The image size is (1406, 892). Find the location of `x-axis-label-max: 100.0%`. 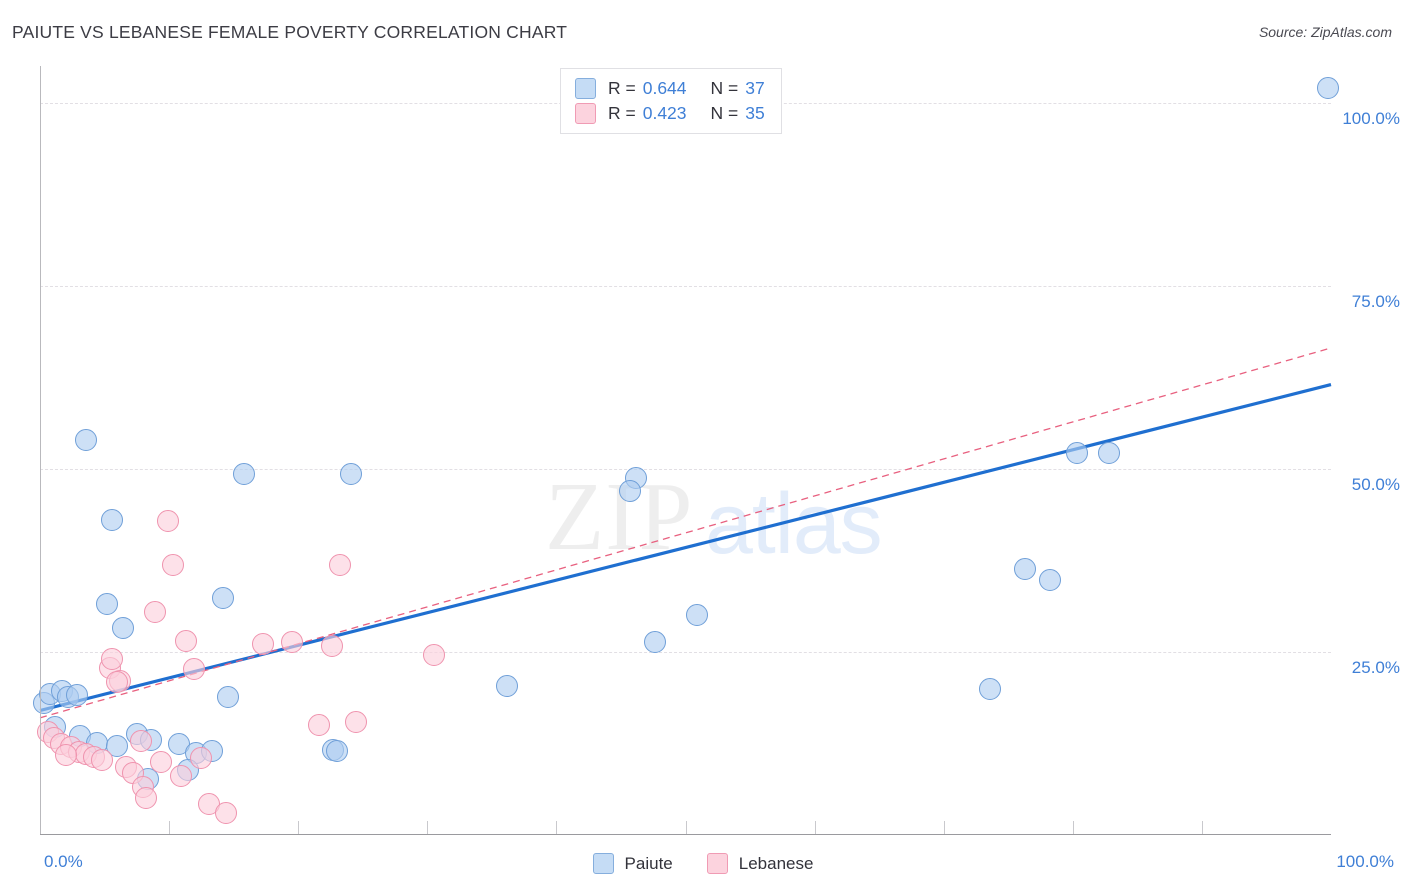

x-axis-label-max: 100.0% is located at coordinates (1365, 861).